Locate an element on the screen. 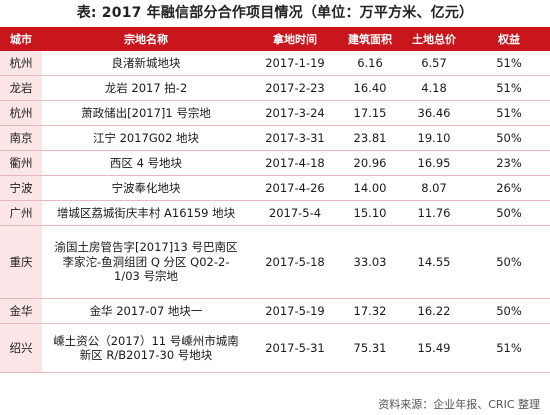 This screenshot has width=550, height=415. cell-equity: 23% is located at coordinates (509, 163).